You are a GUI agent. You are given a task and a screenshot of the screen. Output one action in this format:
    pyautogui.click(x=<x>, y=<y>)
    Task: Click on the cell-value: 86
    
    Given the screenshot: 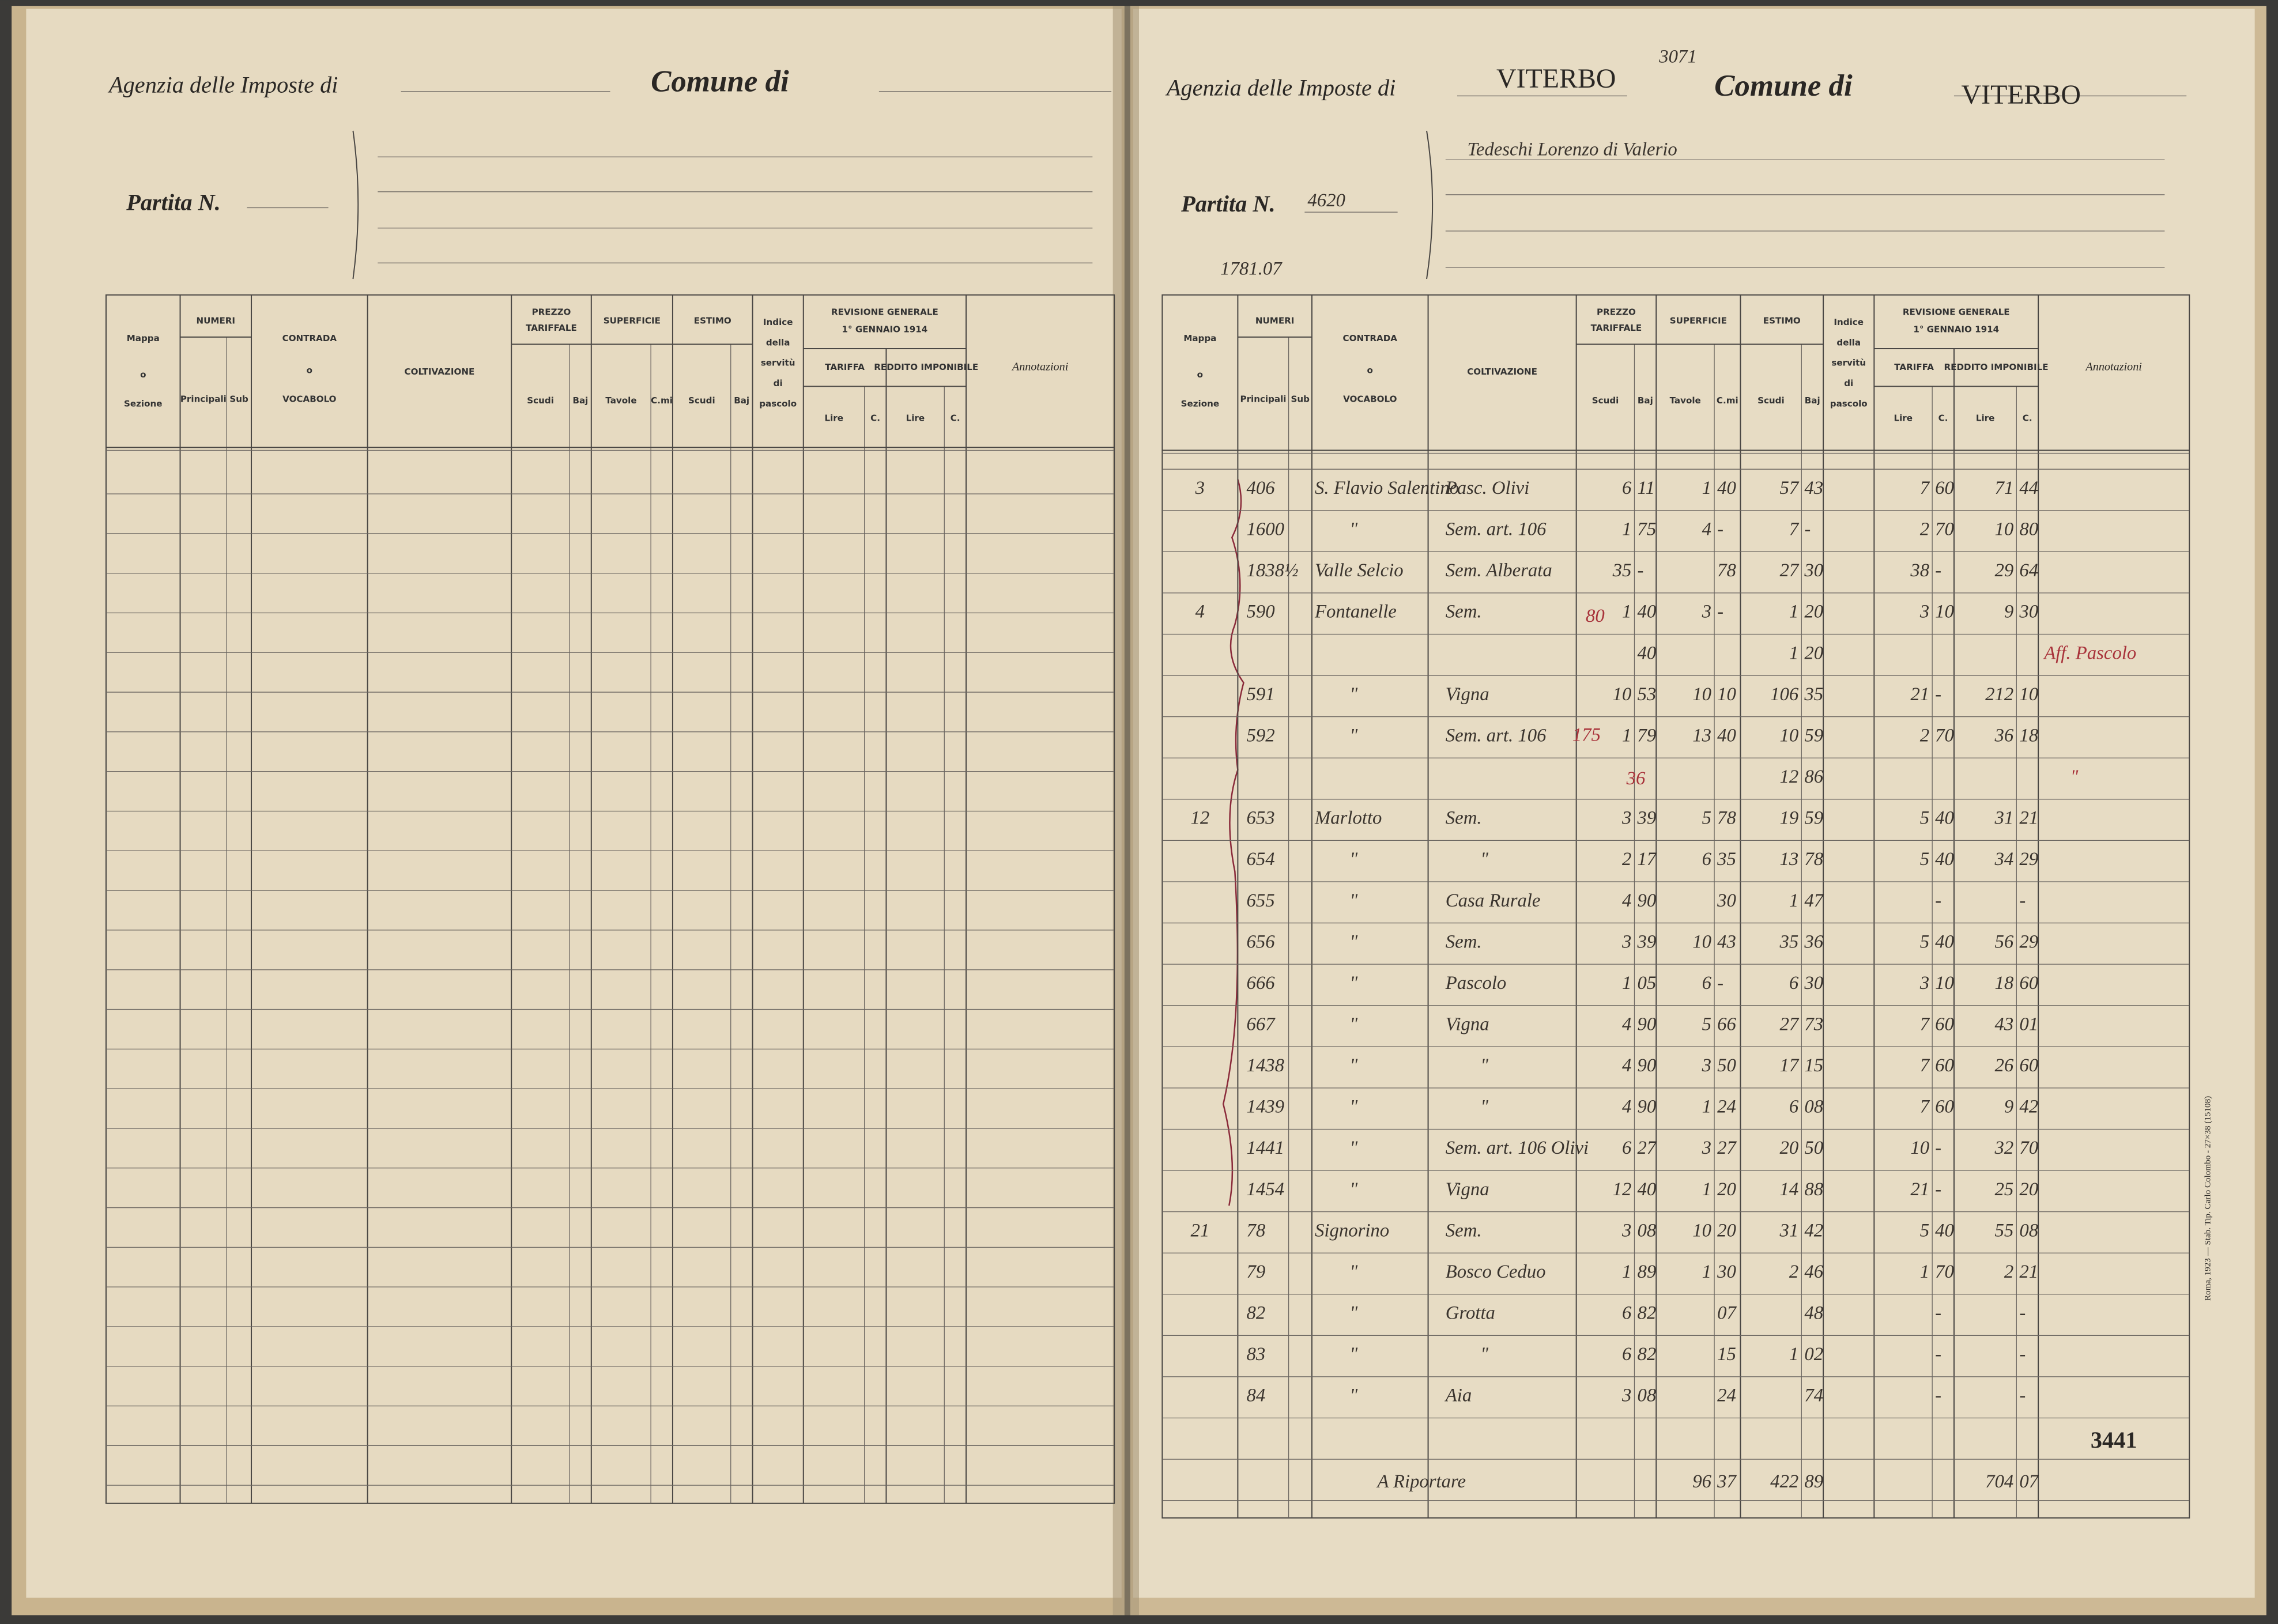 What is the action you would take?
    pyautogui.click(x=1813, y=776)
    